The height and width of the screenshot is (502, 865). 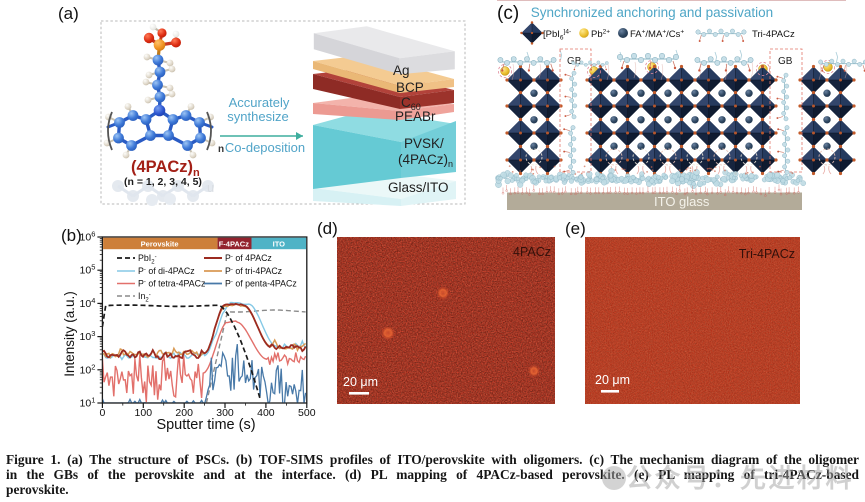 I want to click on svg-text: P- of 4PACz, so click(x=248, y=258).